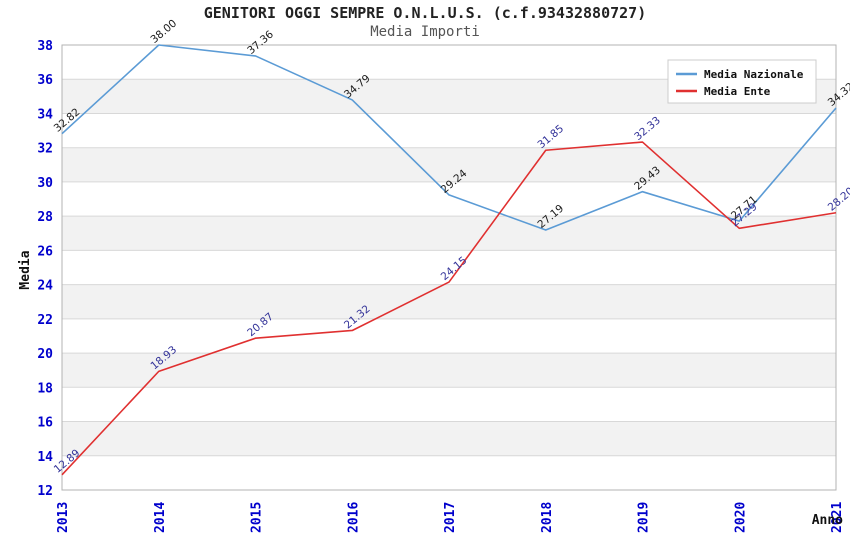 The height and width of the screenshot is (550, 850). I want to click on y-tick-label: 32, so click(45, 149).